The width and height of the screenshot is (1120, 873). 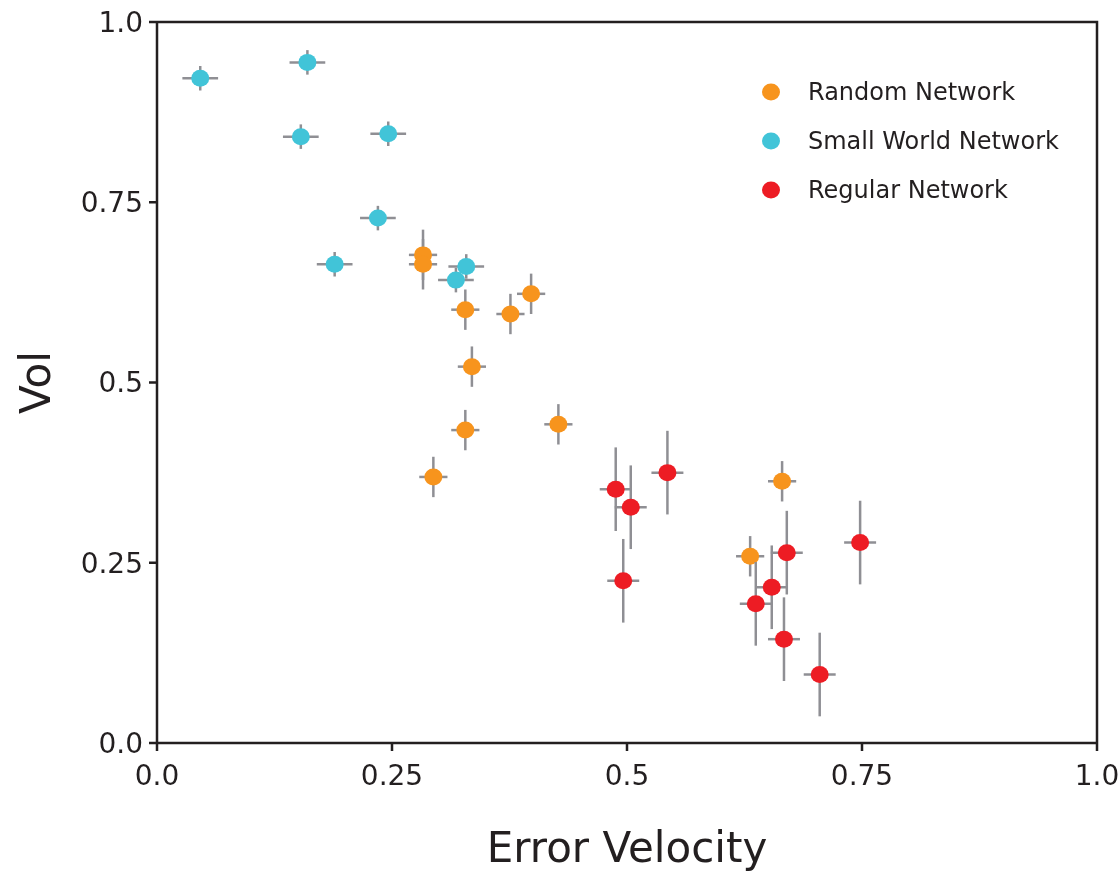 What do you see at coordinates (120, 743) in the screenshot?
I see `y-tick-label: 0.0` at bounding box center [120, 743].